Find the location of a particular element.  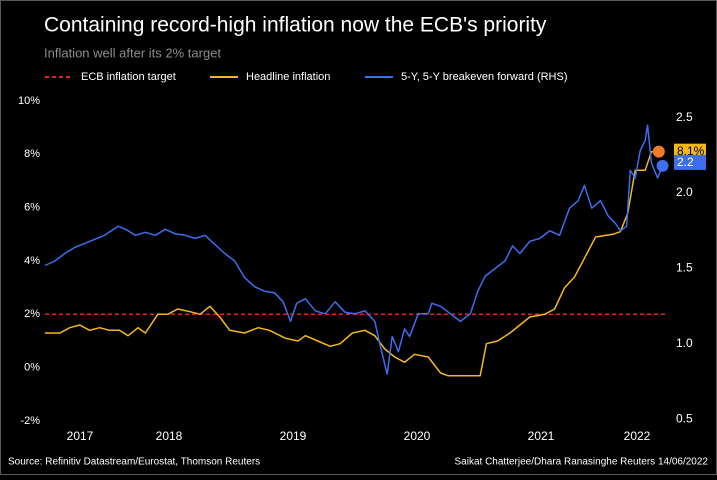

chart-subtitle: Inflation well after its 2% target is located at coordinates (132, 52).